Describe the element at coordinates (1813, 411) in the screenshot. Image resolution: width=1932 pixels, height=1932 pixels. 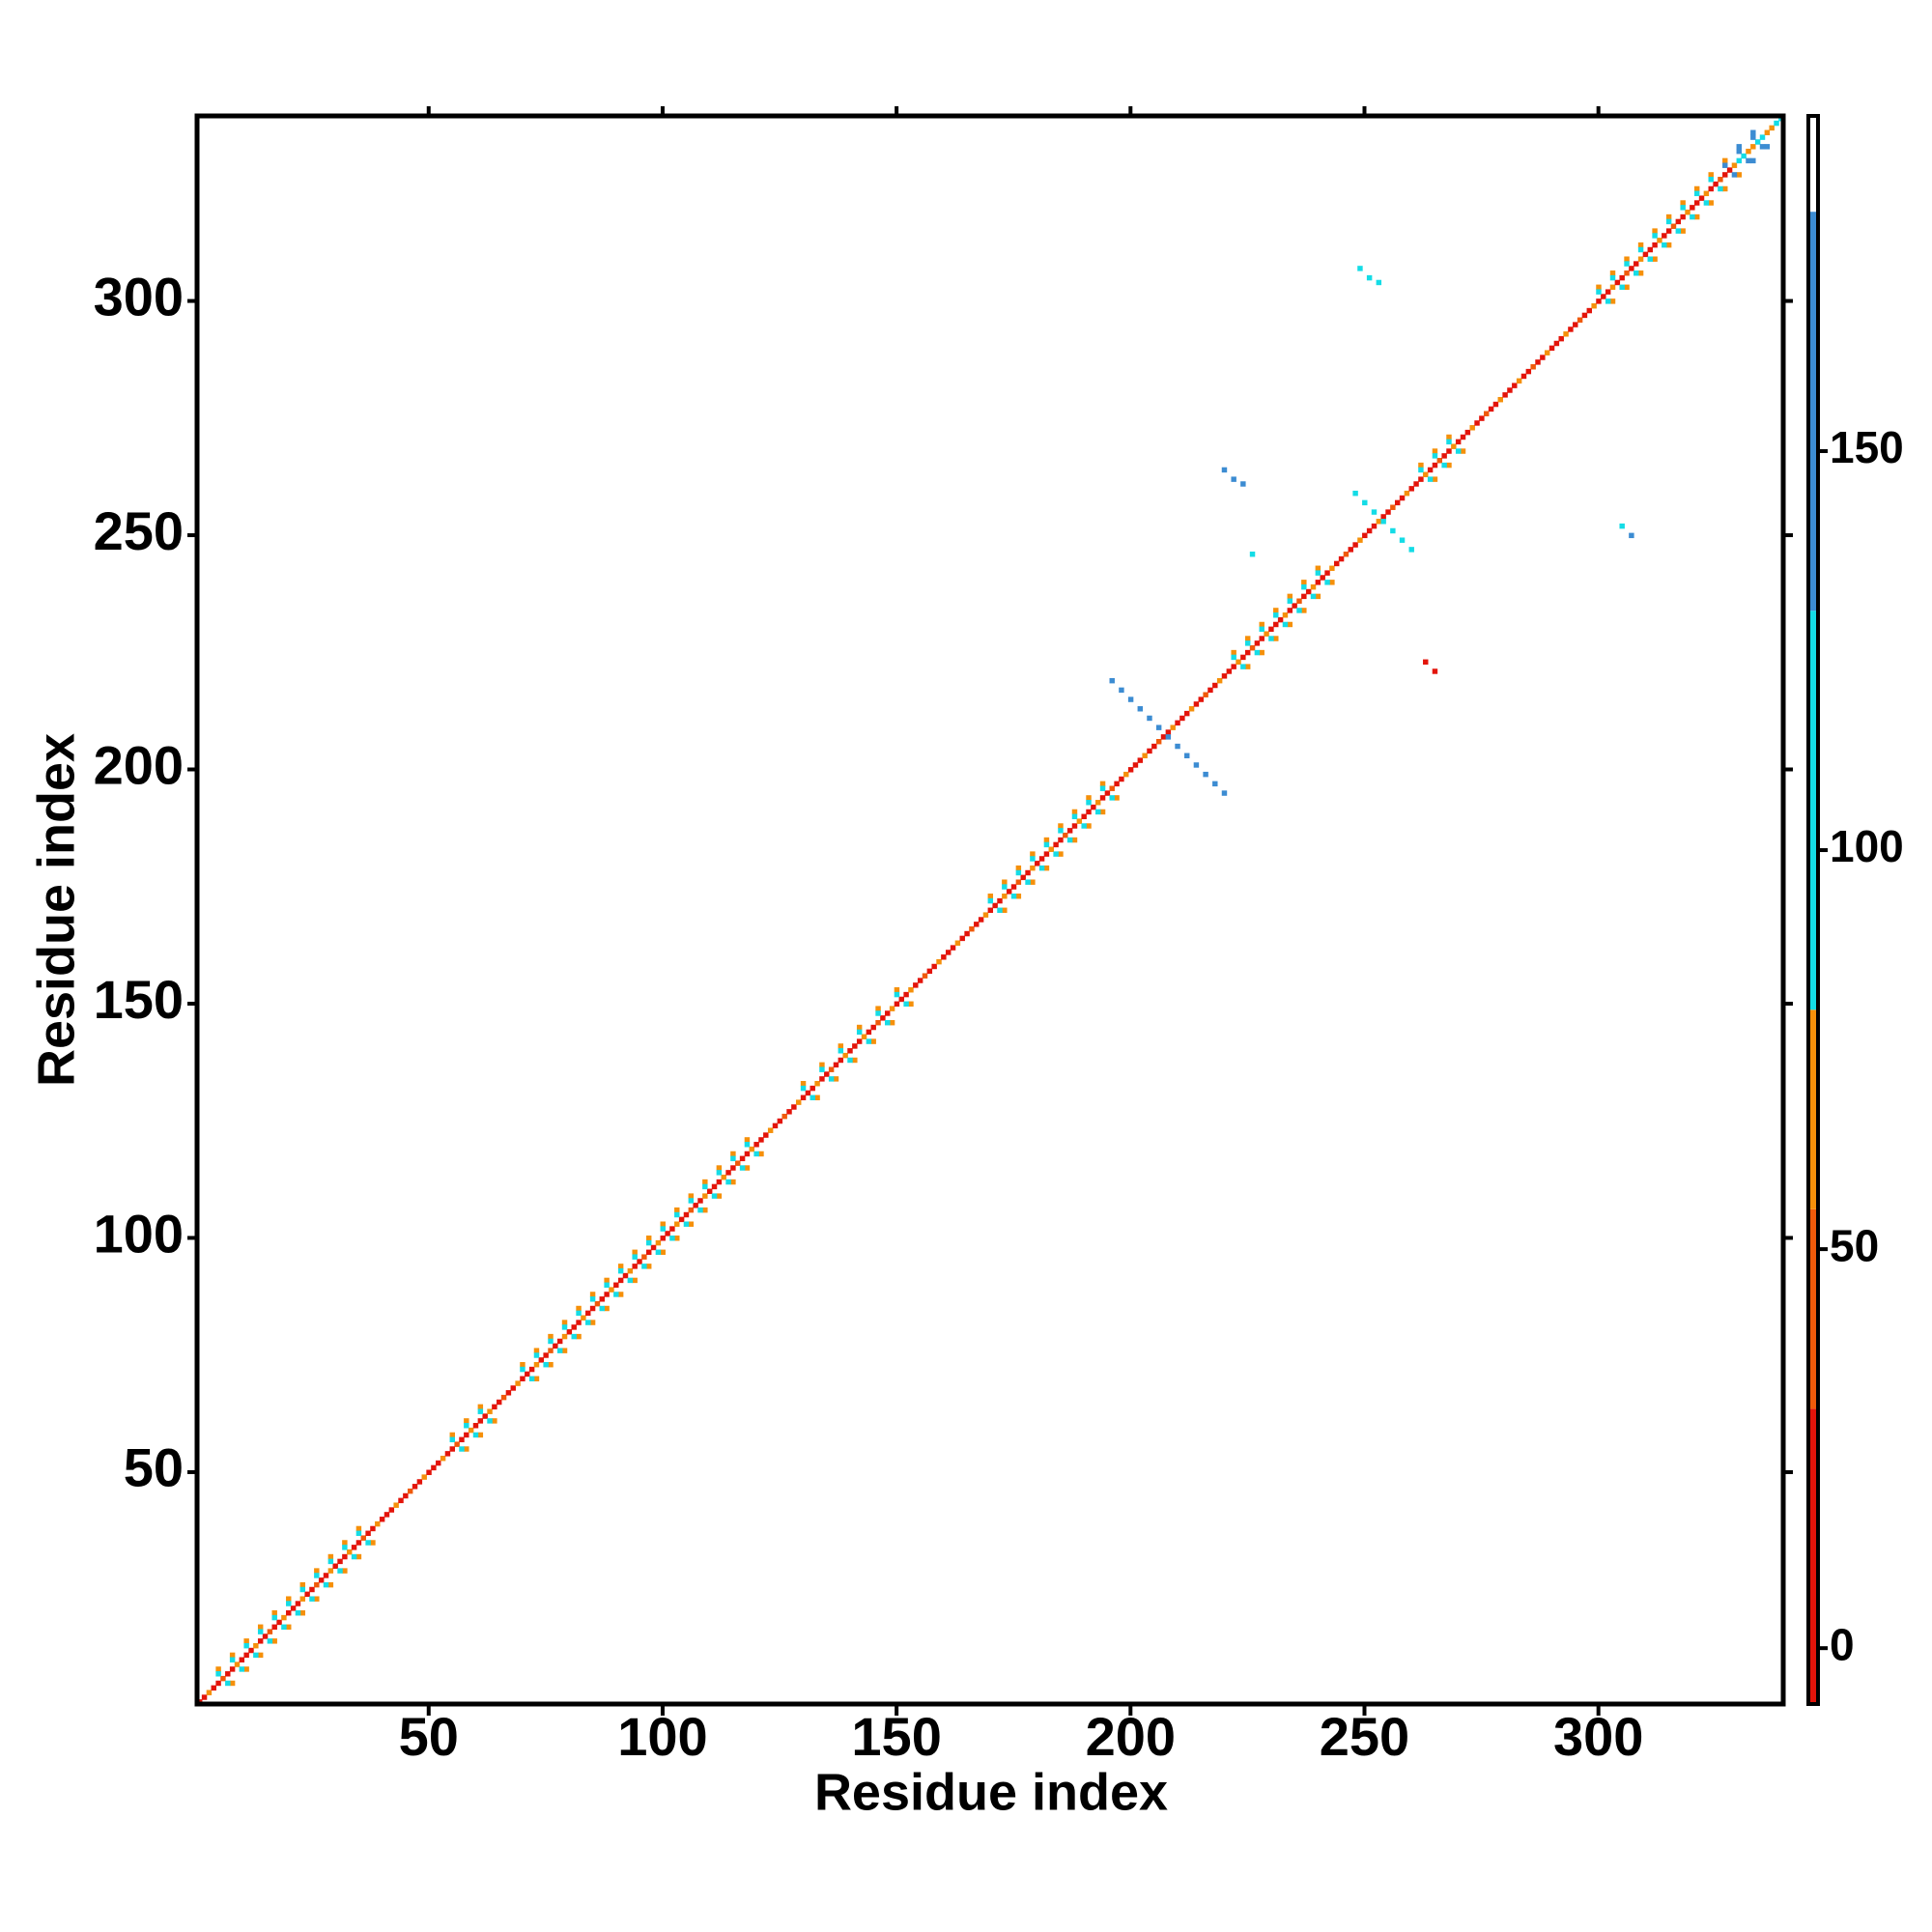
I see `colorbar-segment` at that location.